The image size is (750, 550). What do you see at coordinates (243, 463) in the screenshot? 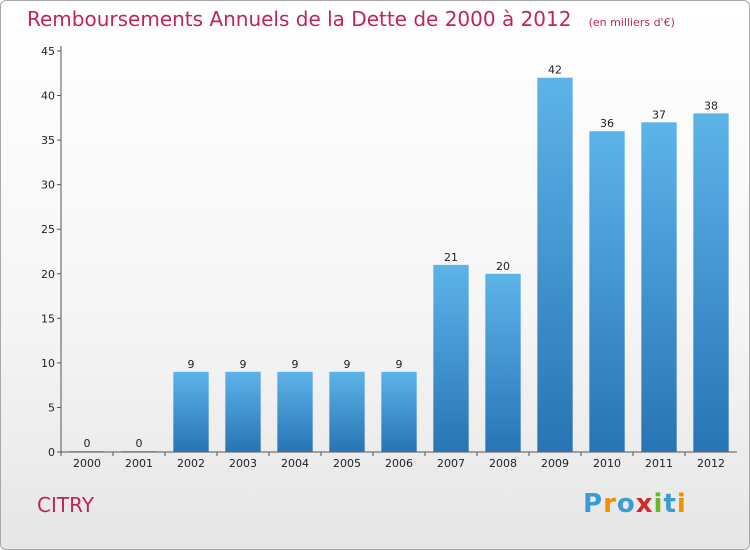
I see `x-tick-label-2003: 2003` at bounding box center [243, 463].